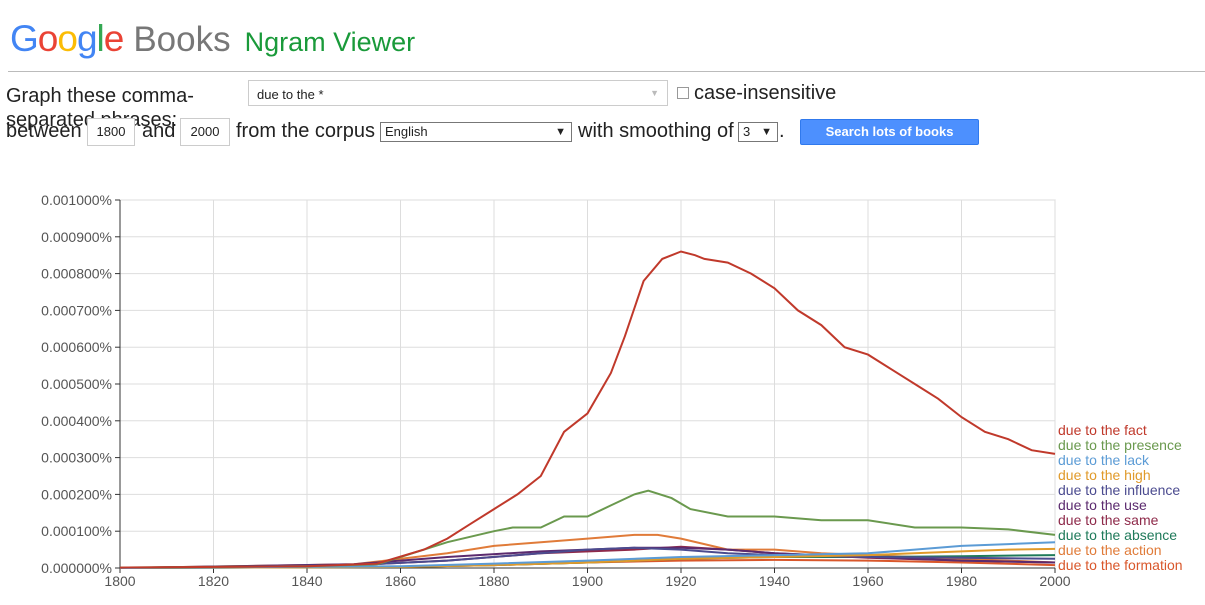 Image resolution: width=1205 pixels, height=605 pixels. What do you see at coordinates (182, 39) in the screenshot?
I see `books-wordmark: Books` at bounding box center [182, 39].